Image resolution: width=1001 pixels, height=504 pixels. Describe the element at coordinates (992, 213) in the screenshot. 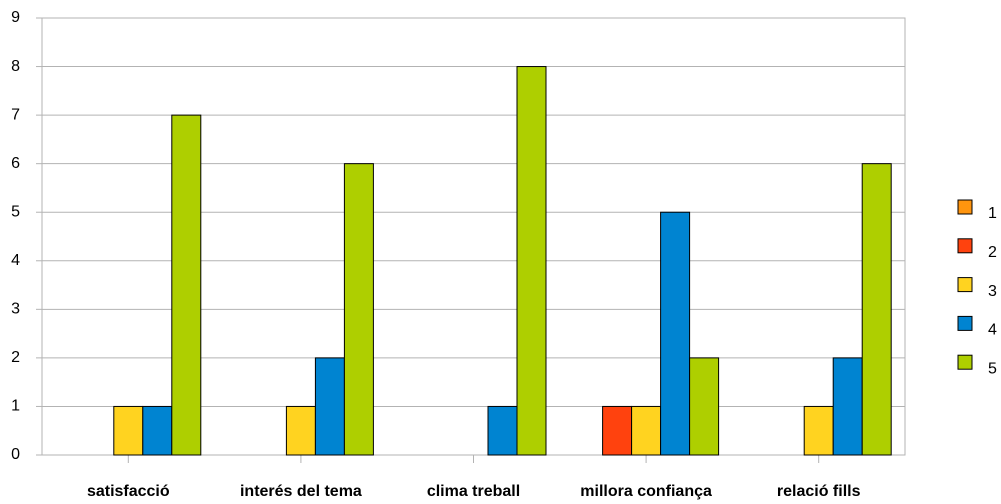

I see `legend-label: 1` at that location.